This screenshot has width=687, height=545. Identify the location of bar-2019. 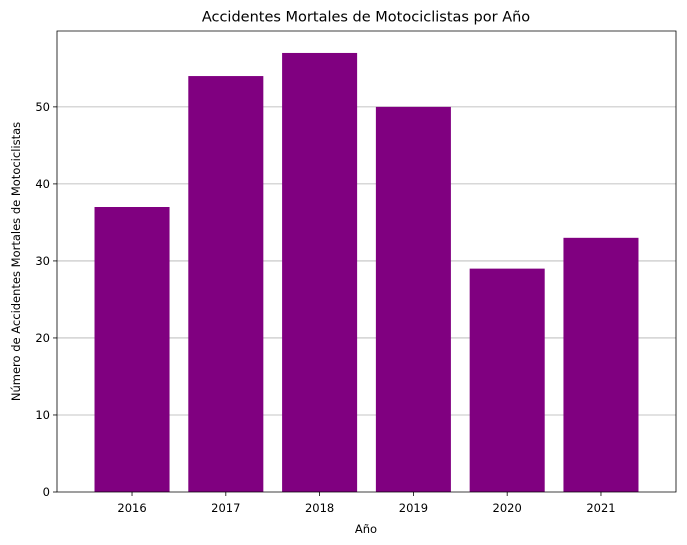
(413, 299).